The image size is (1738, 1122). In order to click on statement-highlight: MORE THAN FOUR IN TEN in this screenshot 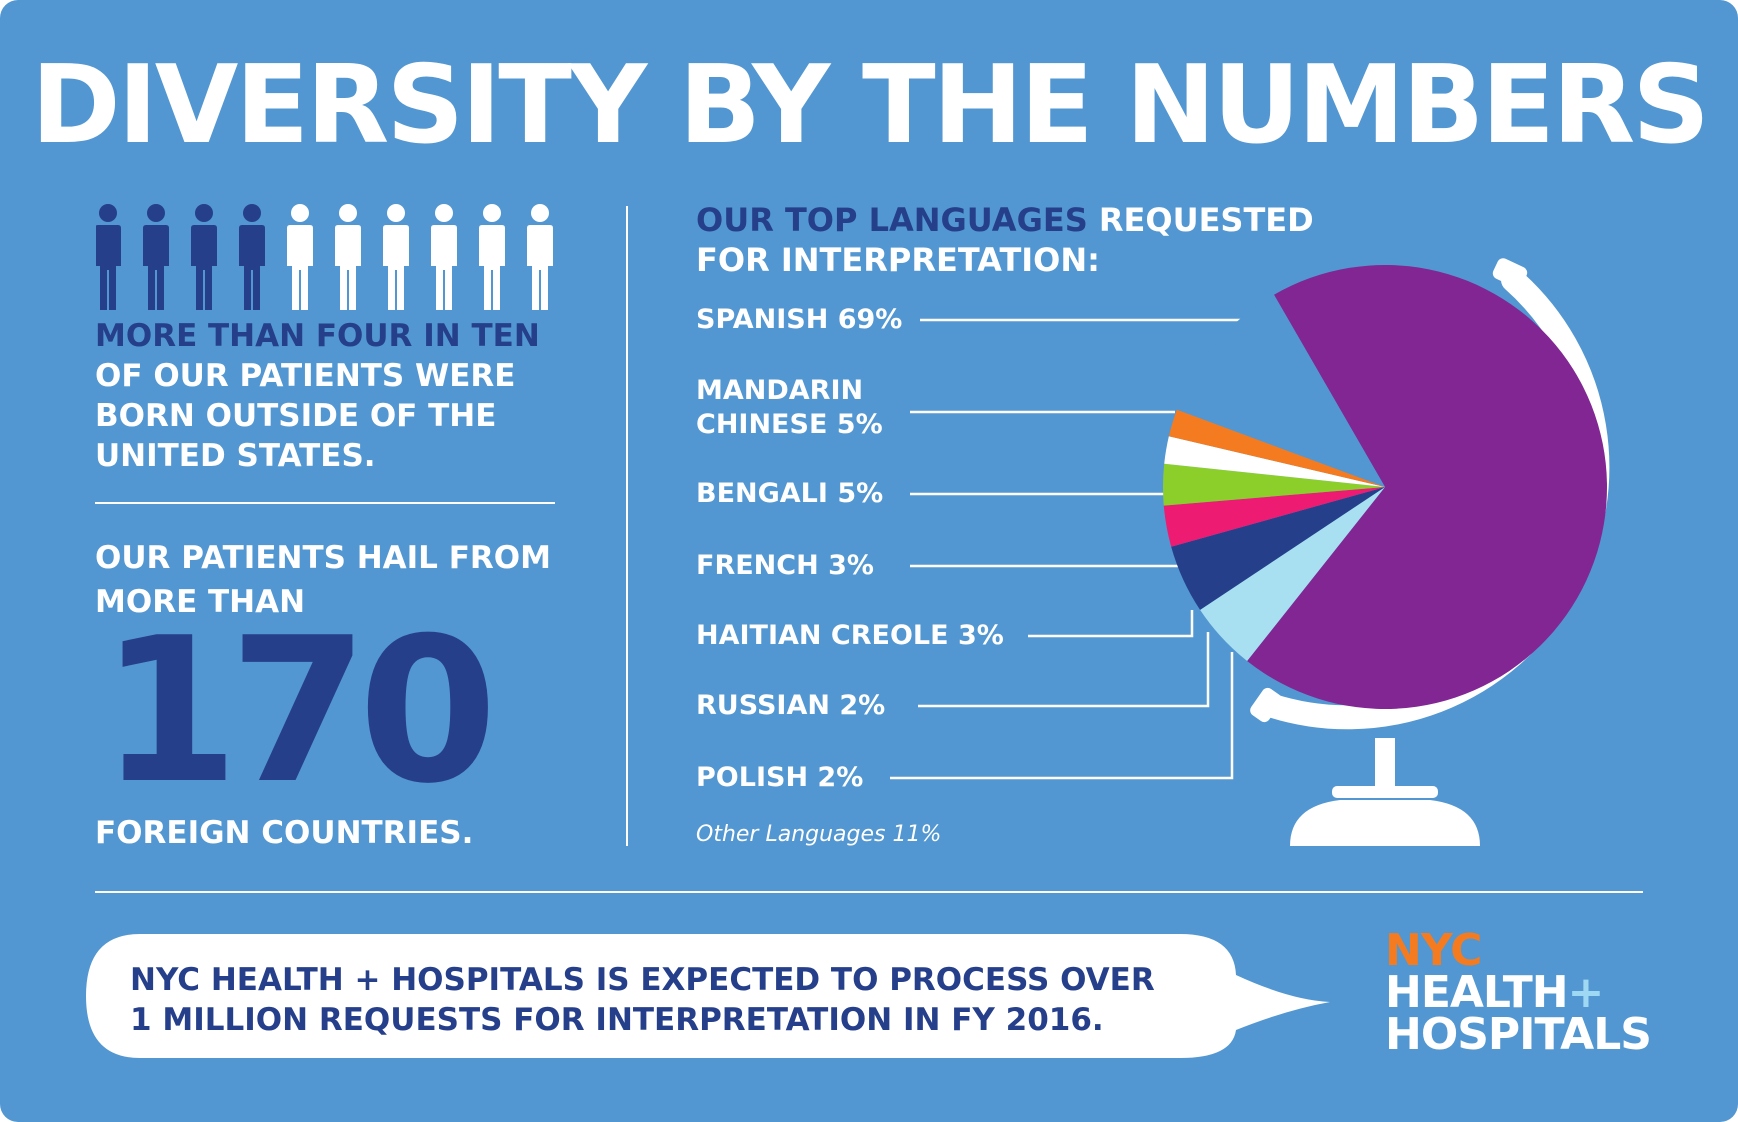, I will do `click(317, 336)`.